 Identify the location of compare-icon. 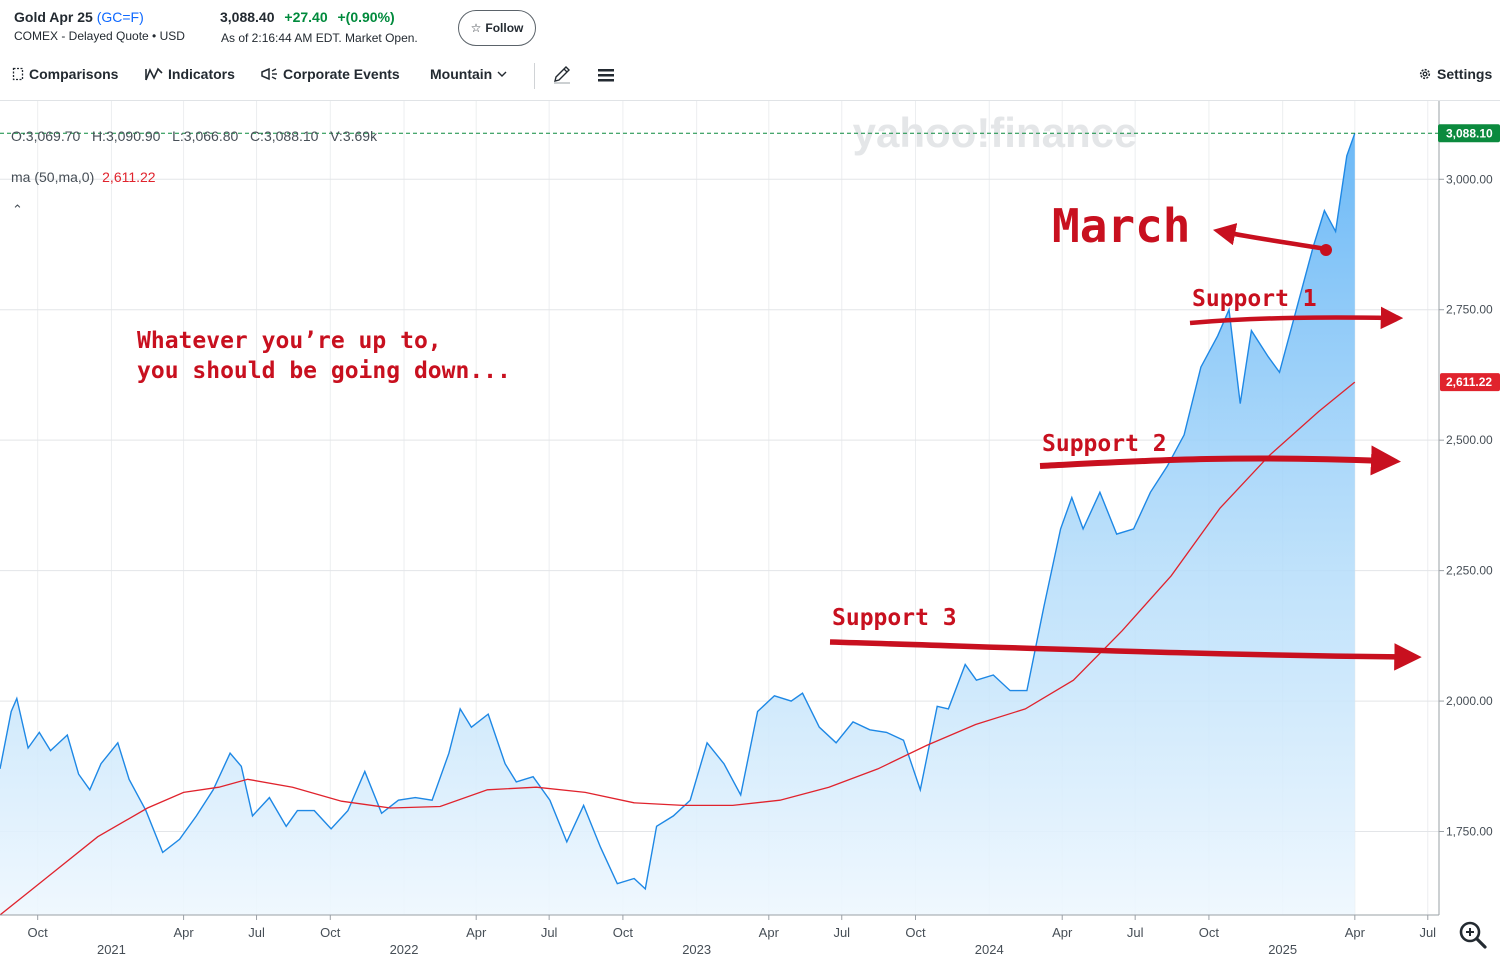
(18, 74).